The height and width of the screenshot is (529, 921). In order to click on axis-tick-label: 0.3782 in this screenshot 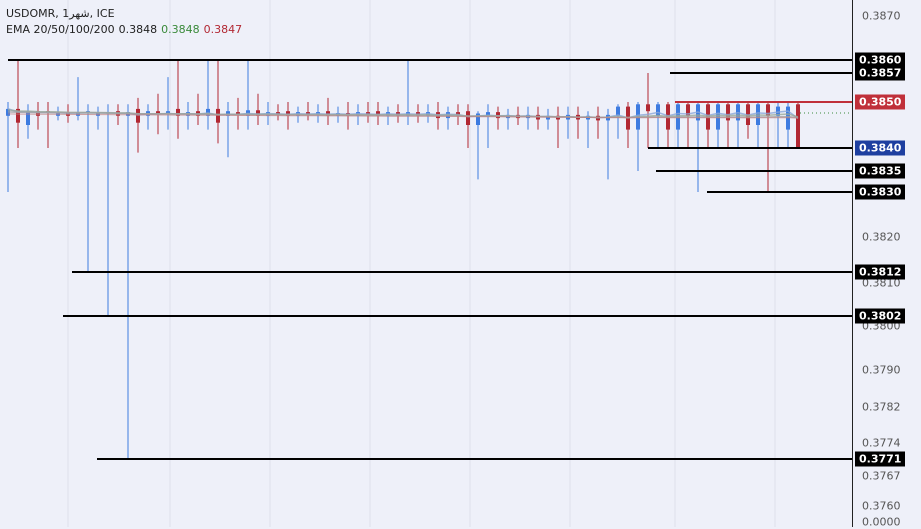, I will do `click(881, 407)`.